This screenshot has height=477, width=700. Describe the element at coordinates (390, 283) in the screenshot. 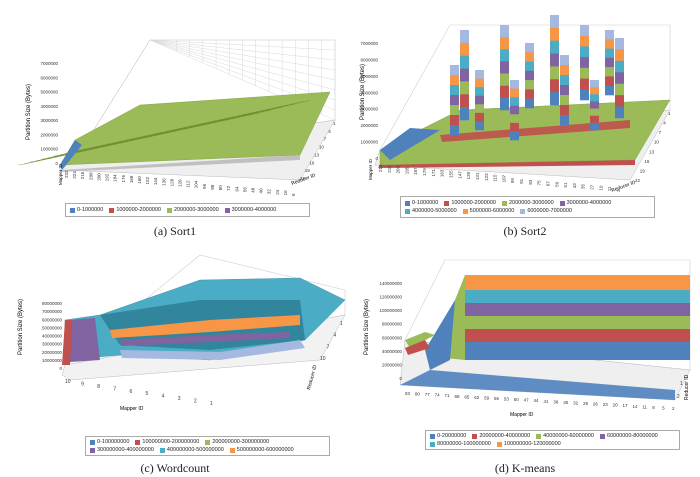

I see `y-tick-label: 140000000` at that location.